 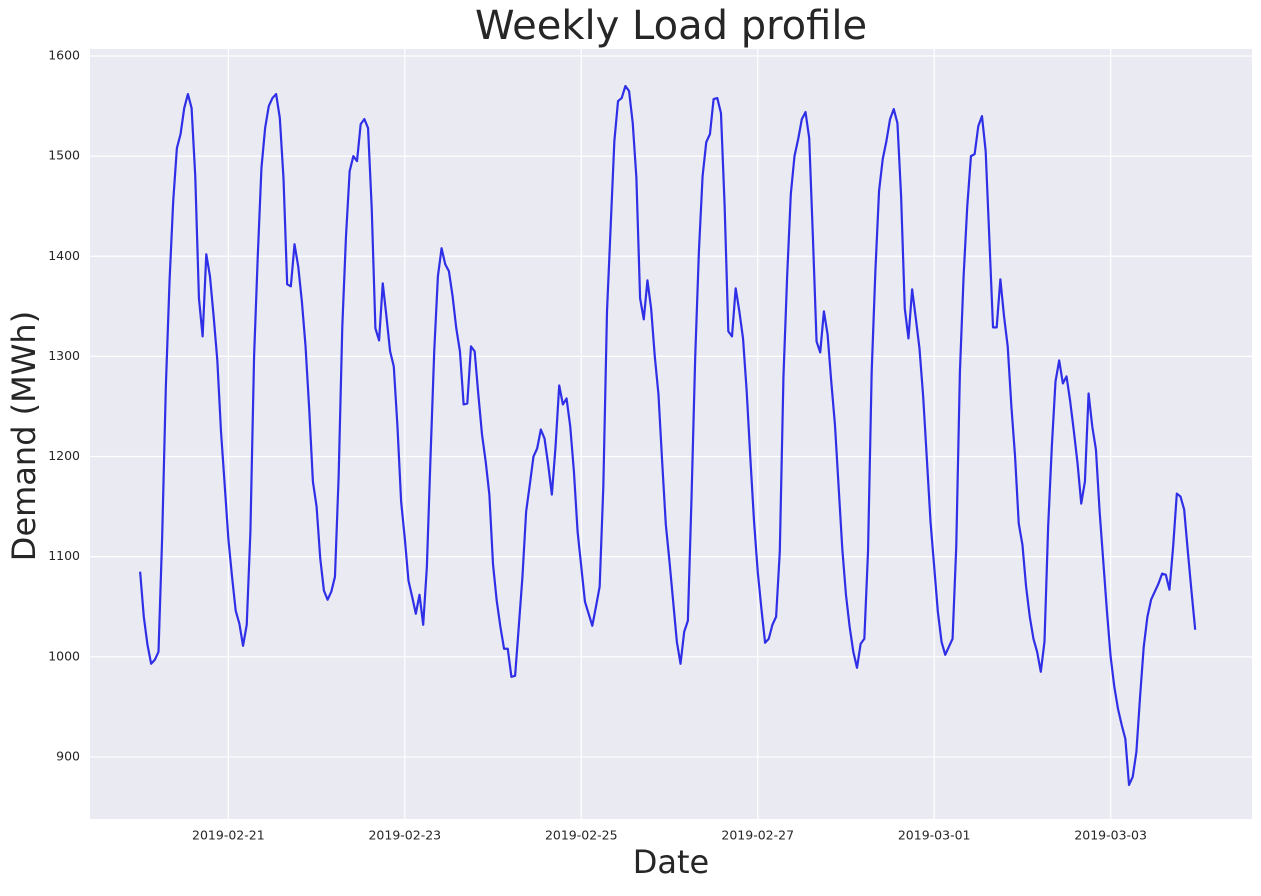 What do you see at coordinates (64, 555) in the screenshot?
I see `y-tick-label: 1100` at bounding box center [64, 555].